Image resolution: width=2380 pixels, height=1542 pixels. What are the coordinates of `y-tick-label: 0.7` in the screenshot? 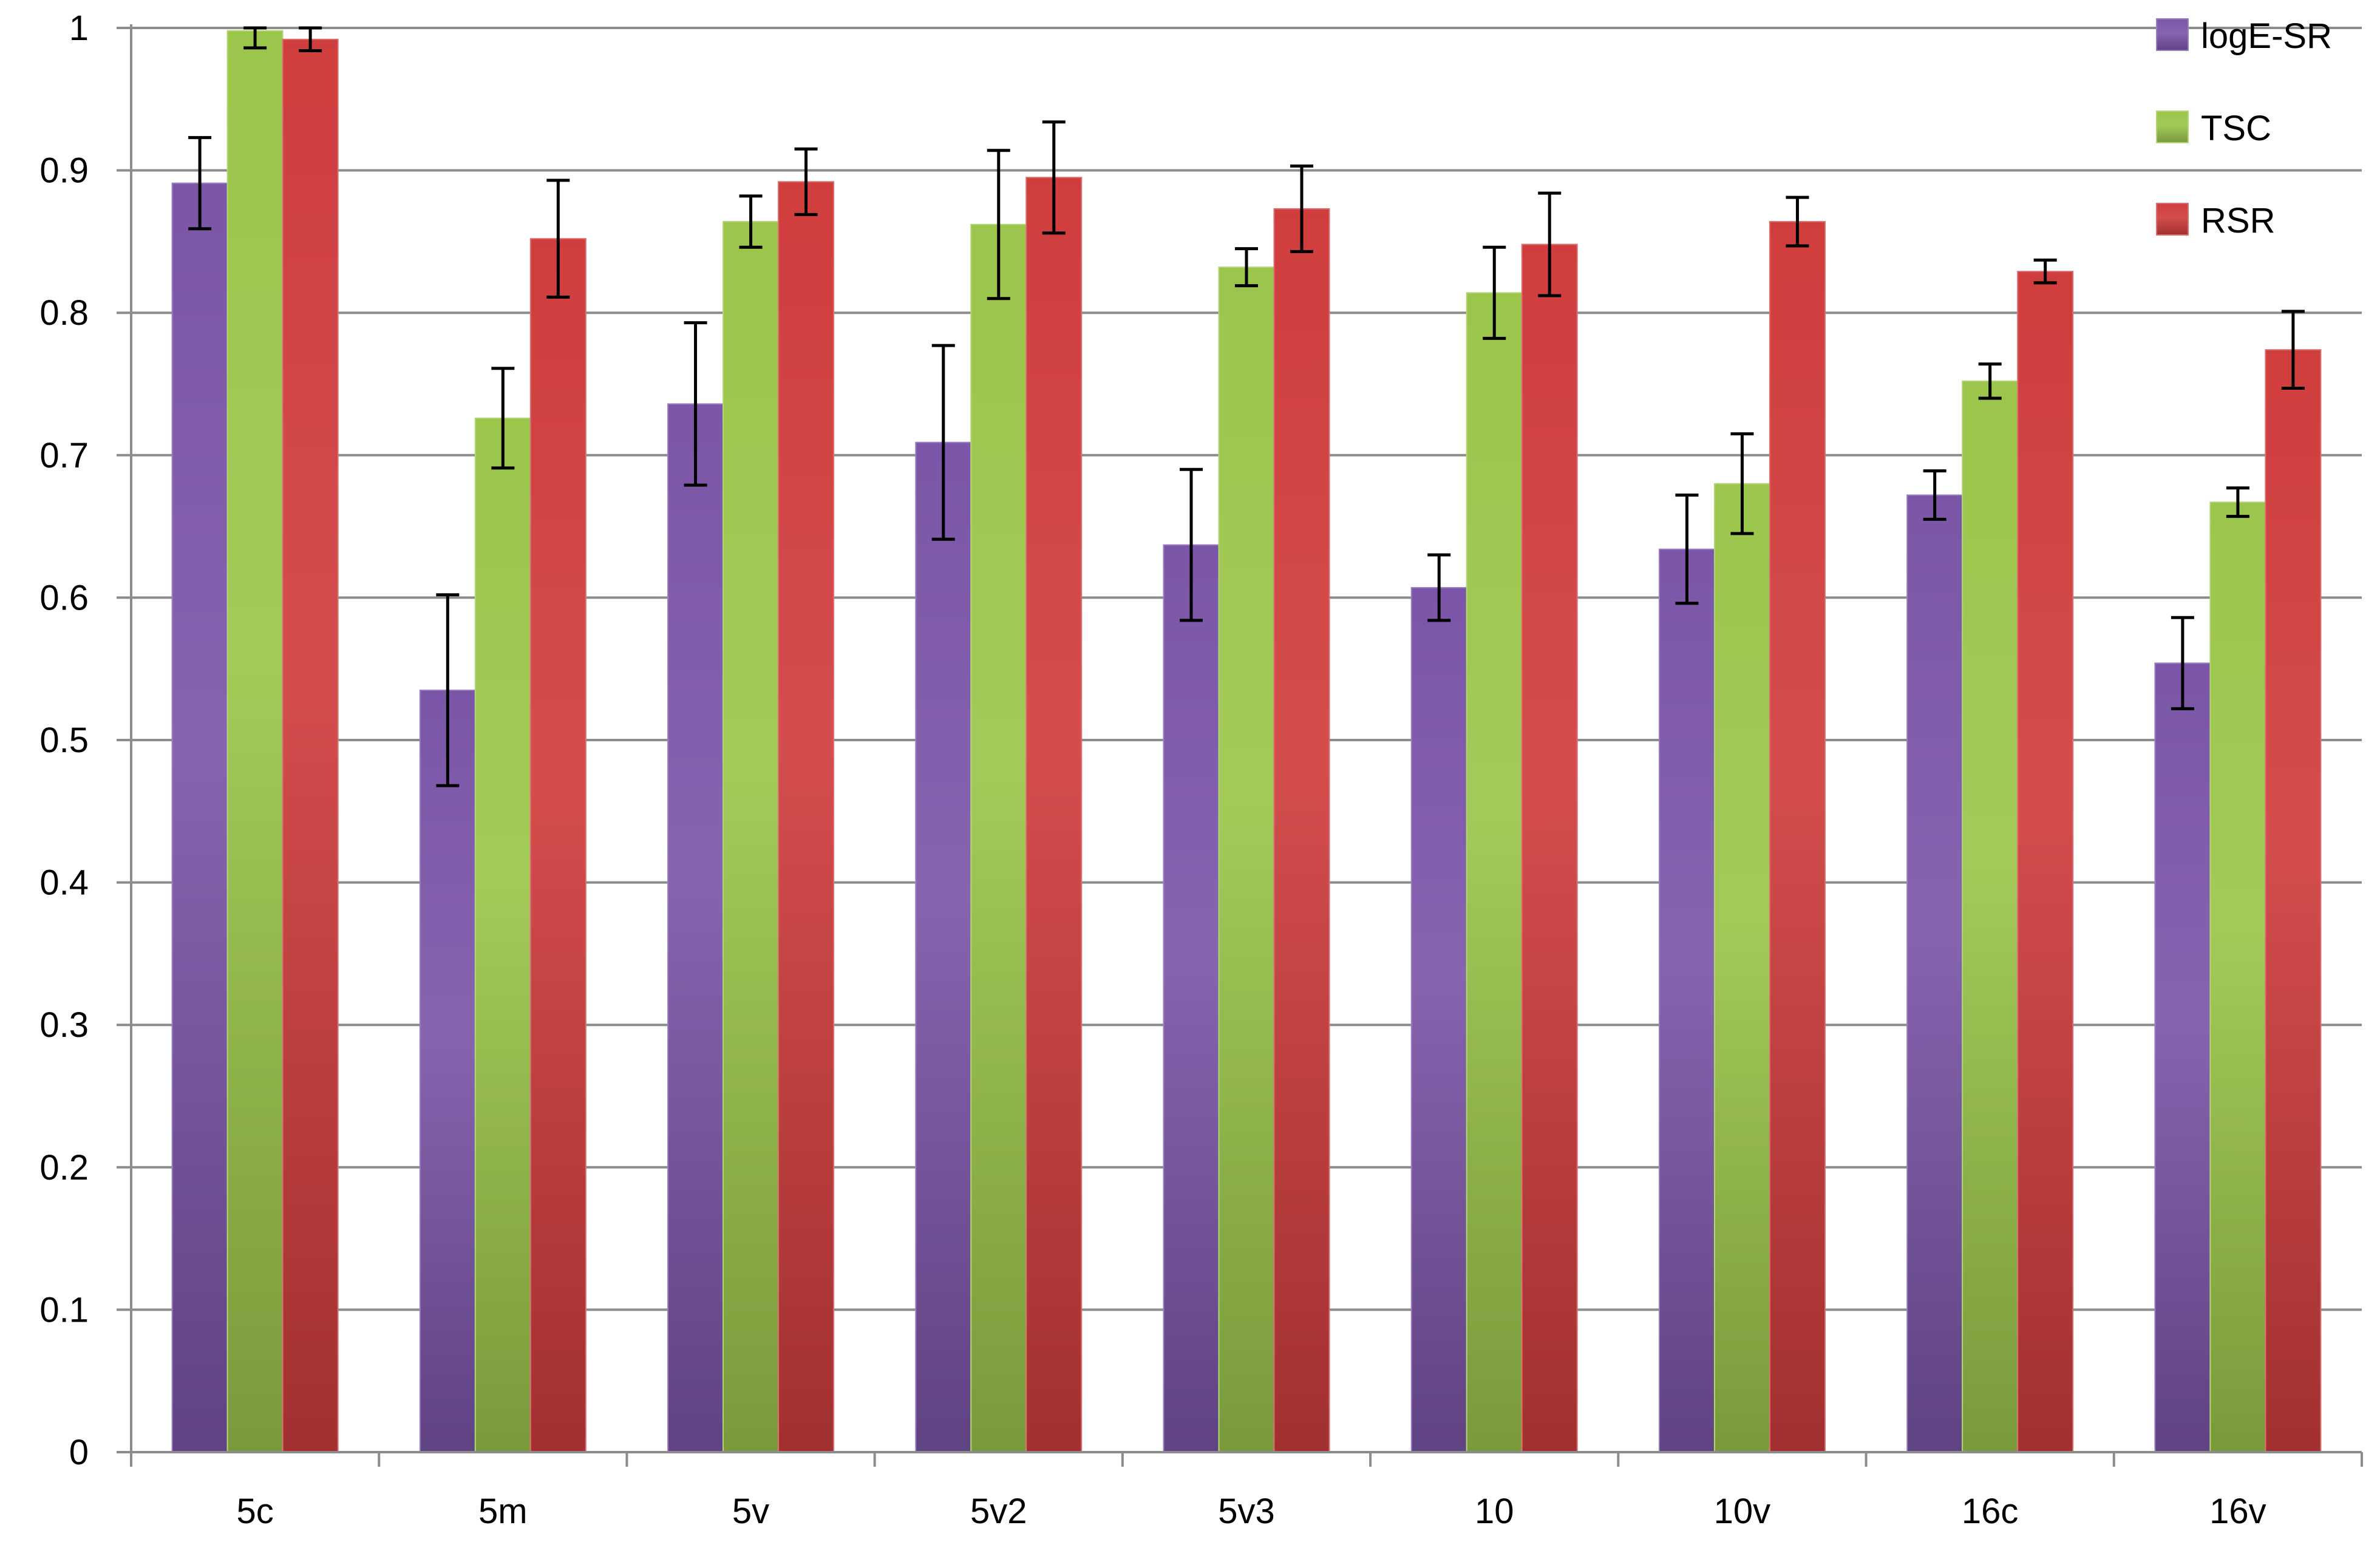 It's located at (64, 455).